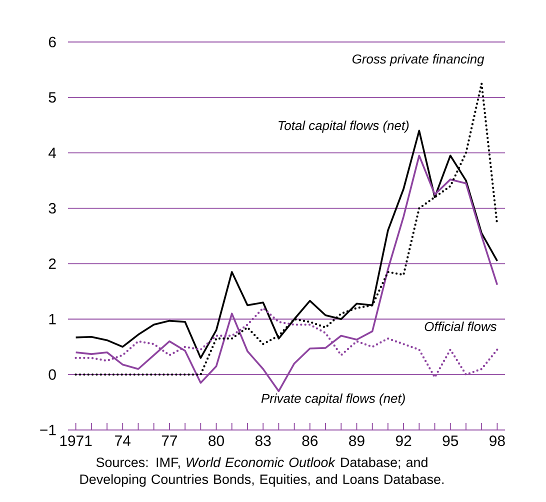 The image size is (546, 502). What do you see at coordinates (52, 319) in the screenshot?
I see `y-tick-label: 1` at bounding box center [52, 319].